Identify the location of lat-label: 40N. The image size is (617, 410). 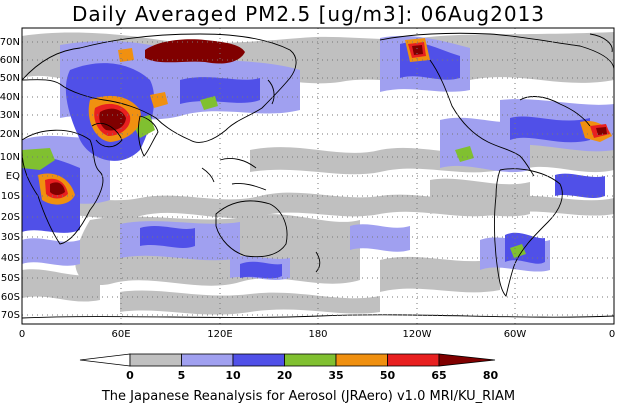
(10, 97).